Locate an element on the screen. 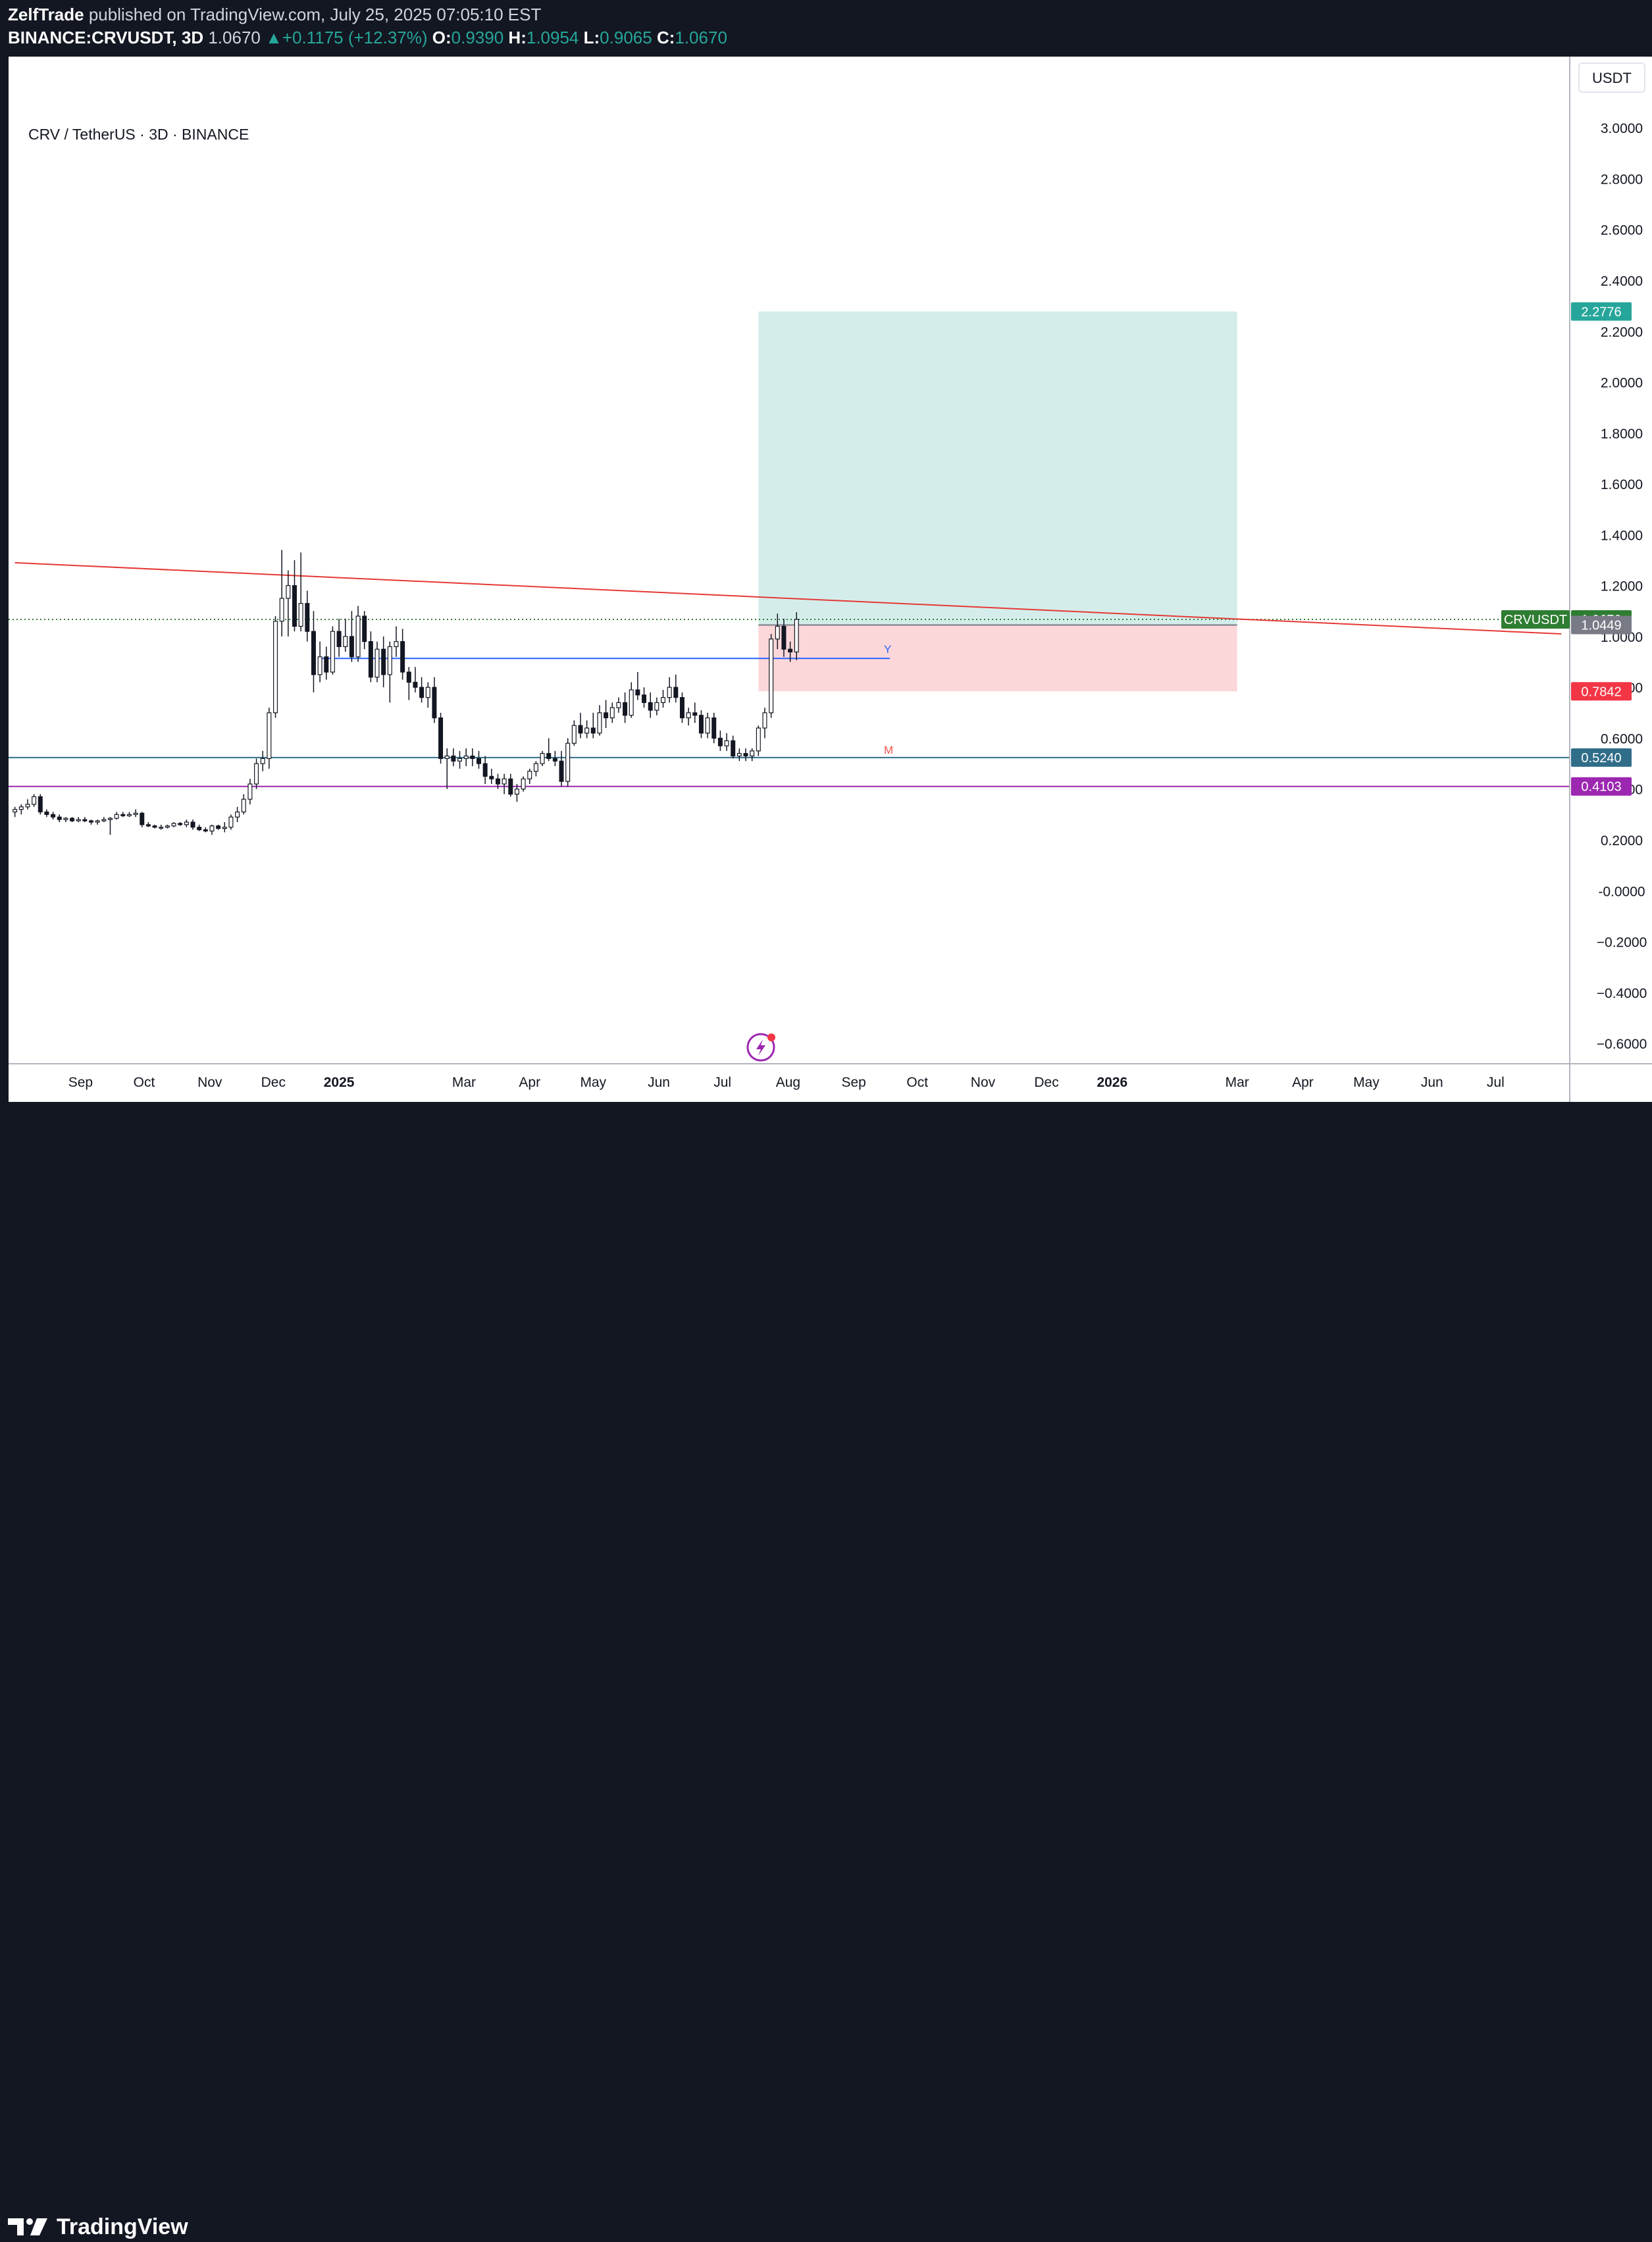 This screenshot has height=2242, width=1652. target-zone is located at coordinates (997, 468).